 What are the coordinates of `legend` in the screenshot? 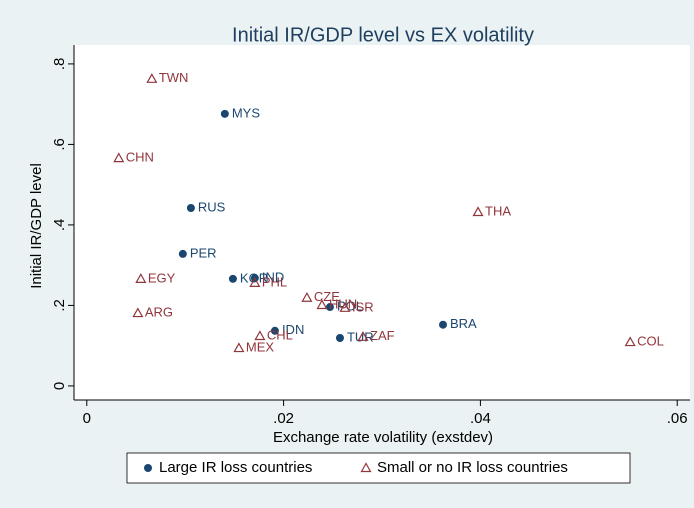 It's located at (378, 468).